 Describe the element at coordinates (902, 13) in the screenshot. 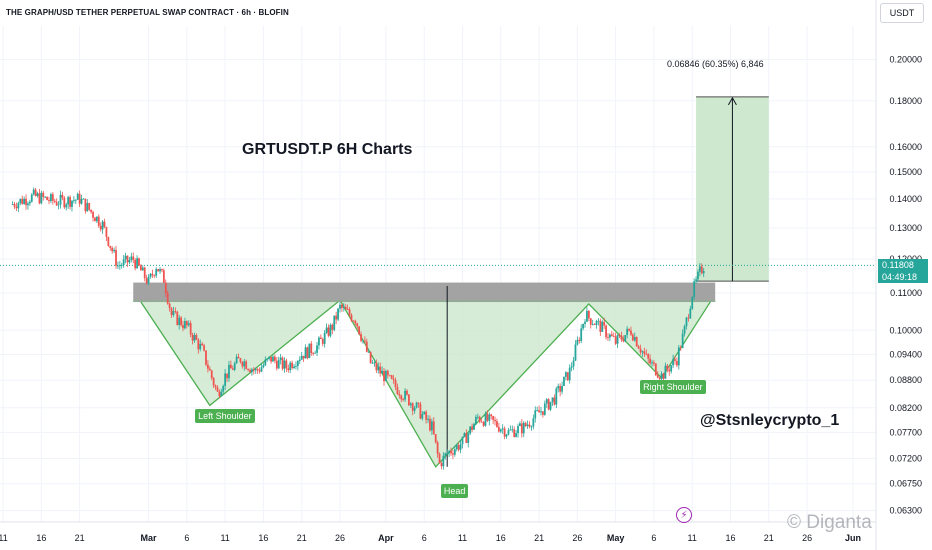

I see `currency-selector: USDT` at that location.